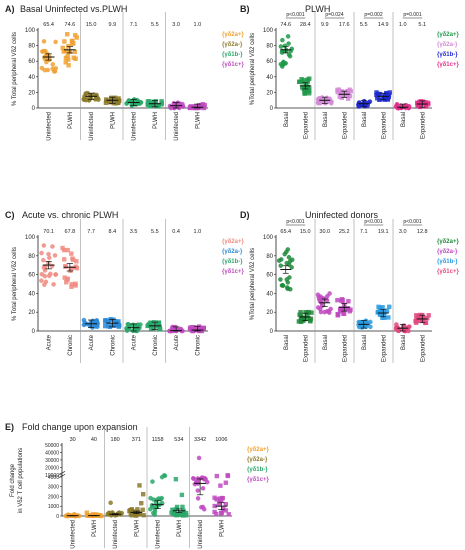 The width and height of the screenshot is (465, 550). Describe the element at coordinates (200, 440) in the screenshot. I see `median-label: 3342` at that location.